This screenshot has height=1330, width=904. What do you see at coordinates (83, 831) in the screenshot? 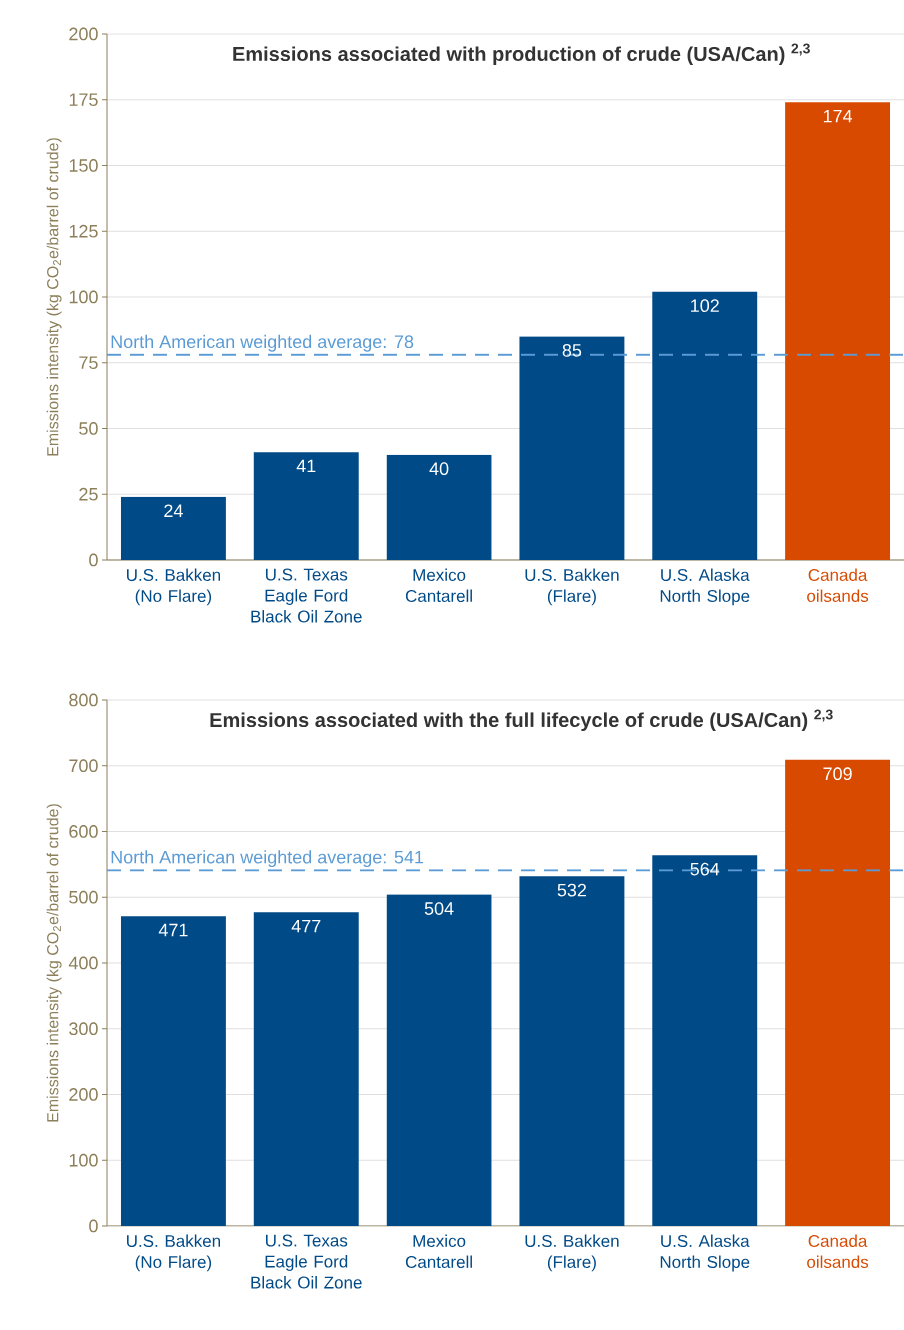
I see `y-tick-label: 600` at bounding box center [83, 831].